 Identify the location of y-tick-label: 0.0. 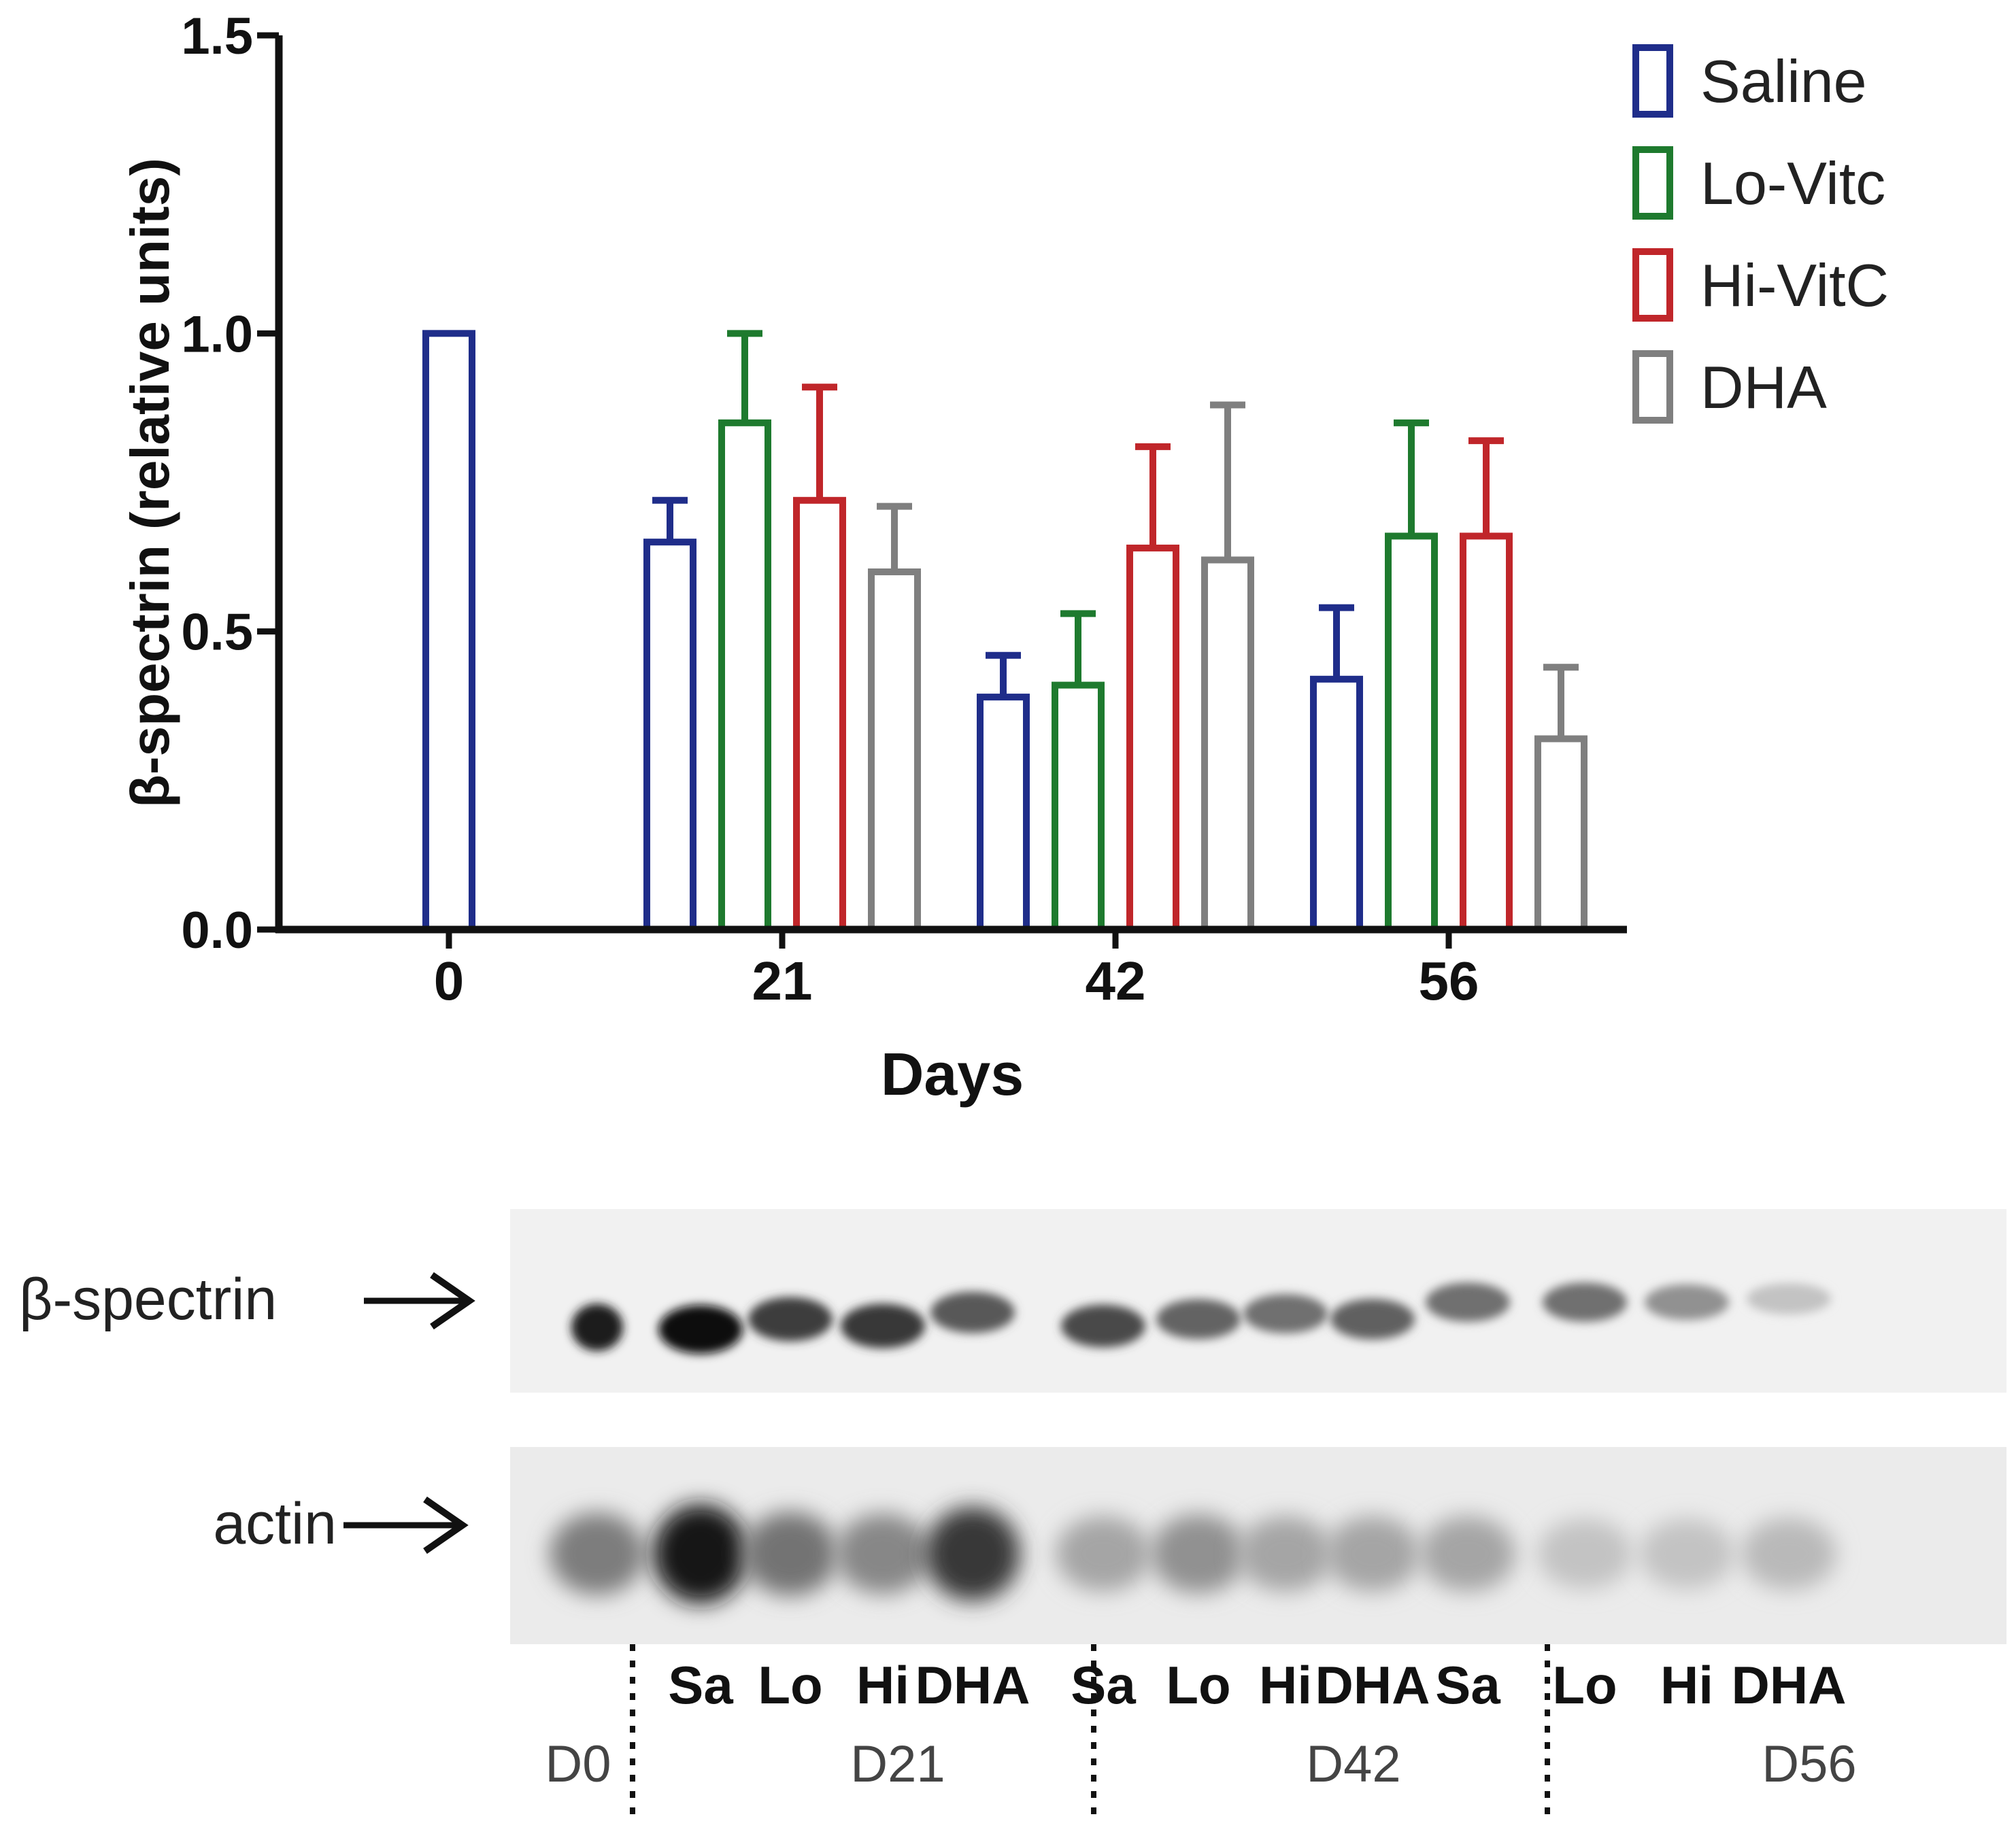
(217, 931).